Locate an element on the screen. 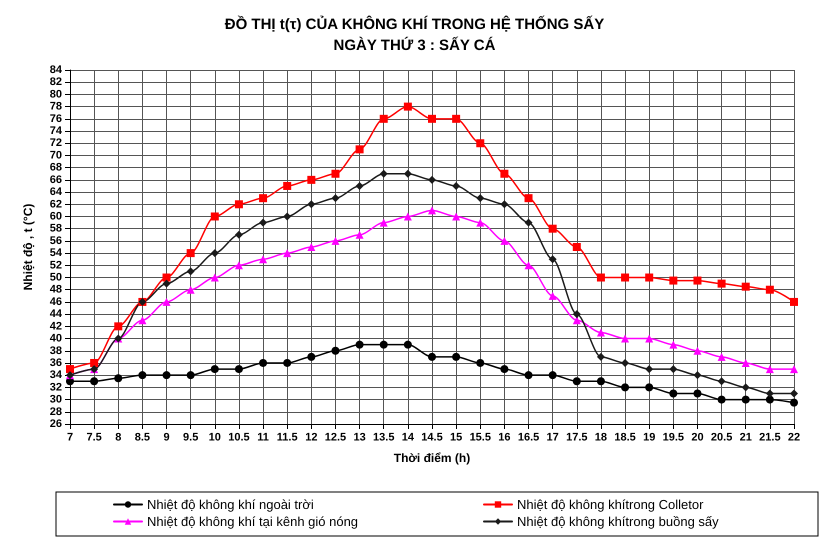 Image resolution: width=829 pixels, height=547 pixels. x-tick-label: 20.5 is located at coordinates (721, 438).